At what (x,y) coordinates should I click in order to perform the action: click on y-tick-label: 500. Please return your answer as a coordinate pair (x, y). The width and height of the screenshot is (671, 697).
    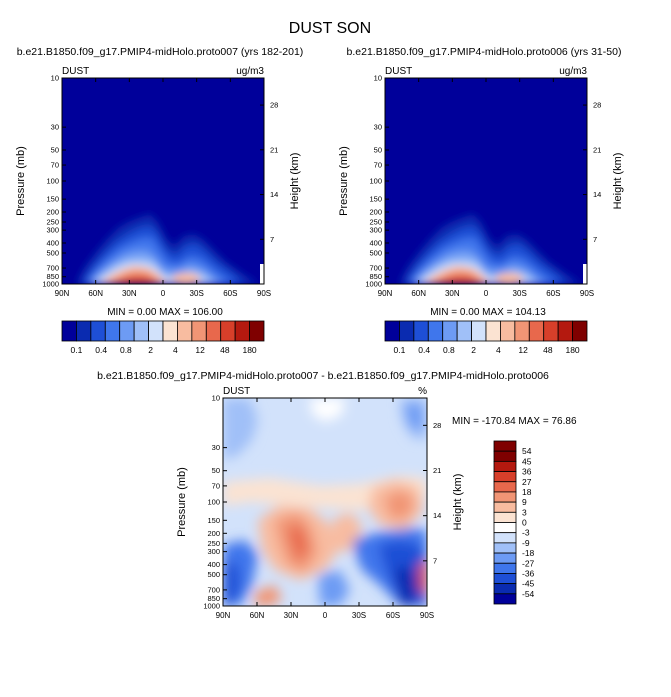
    Looking at the image, I should click on (213, 574).